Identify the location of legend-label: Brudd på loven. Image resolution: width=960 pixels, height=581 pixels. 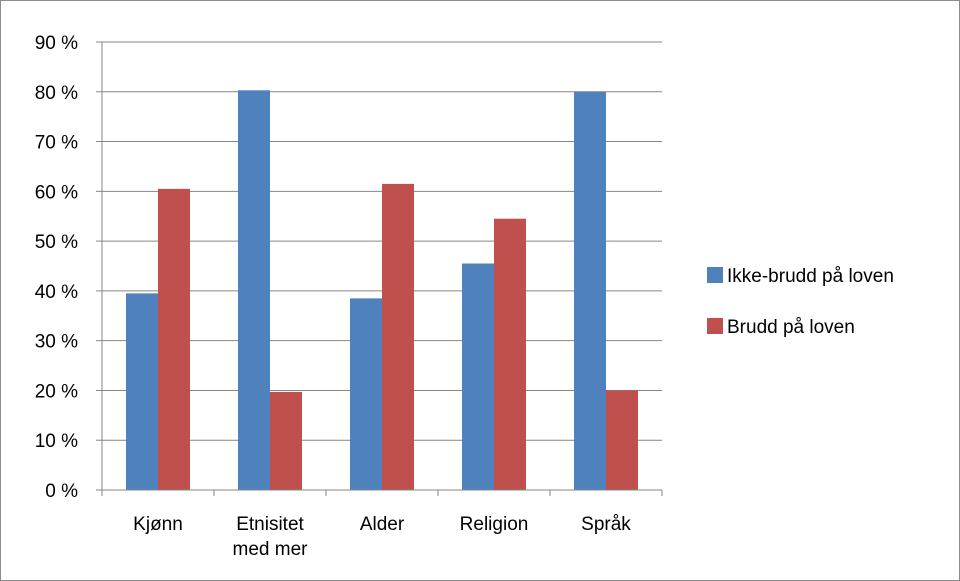
(791, 327).